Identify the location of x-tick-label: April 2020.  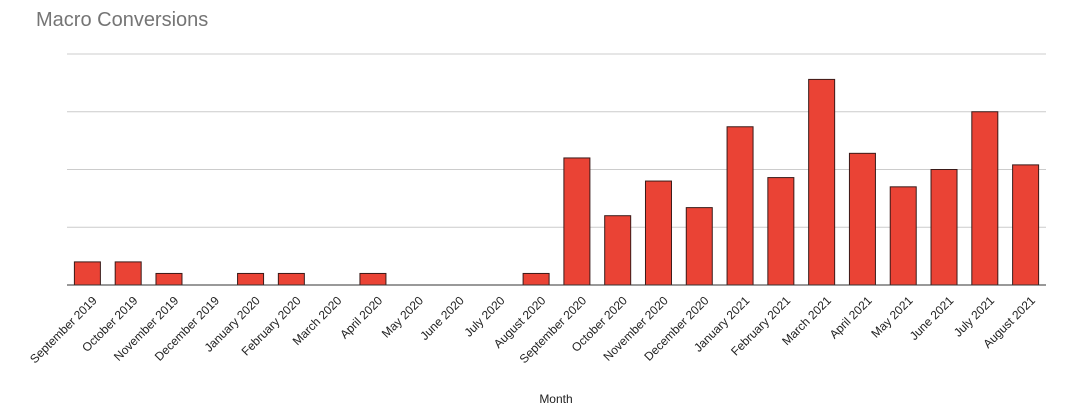
(361, 317).